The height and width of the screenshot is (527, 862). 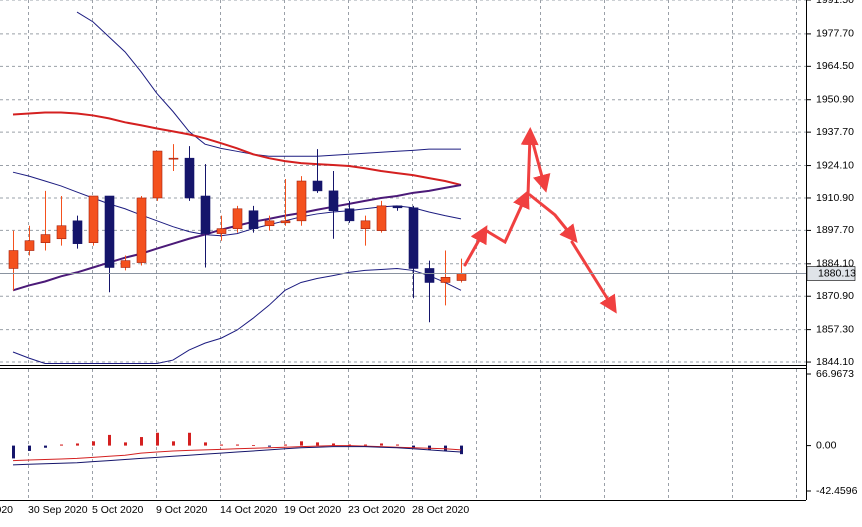 I want to click on y-tick-label: 1937.70, so click(x=835, y=132).